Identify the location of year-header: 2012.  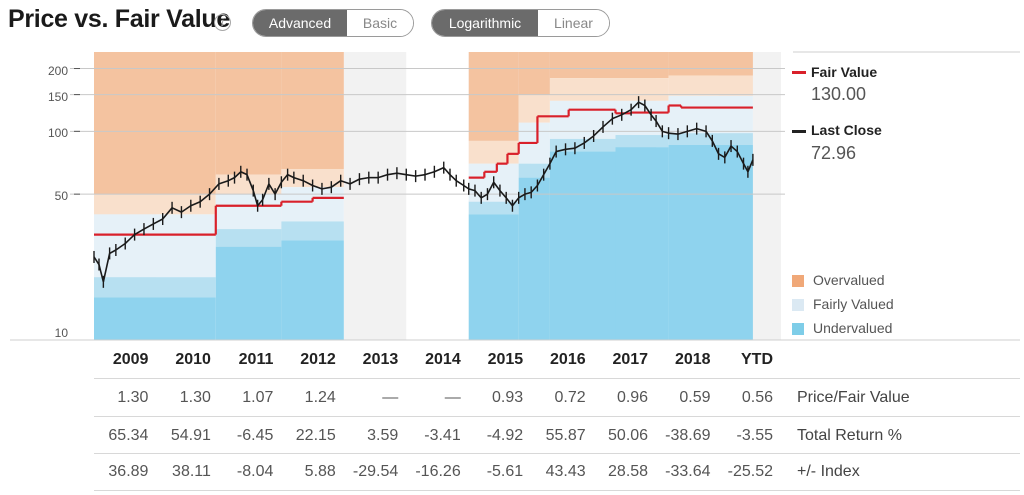
(318, 359).